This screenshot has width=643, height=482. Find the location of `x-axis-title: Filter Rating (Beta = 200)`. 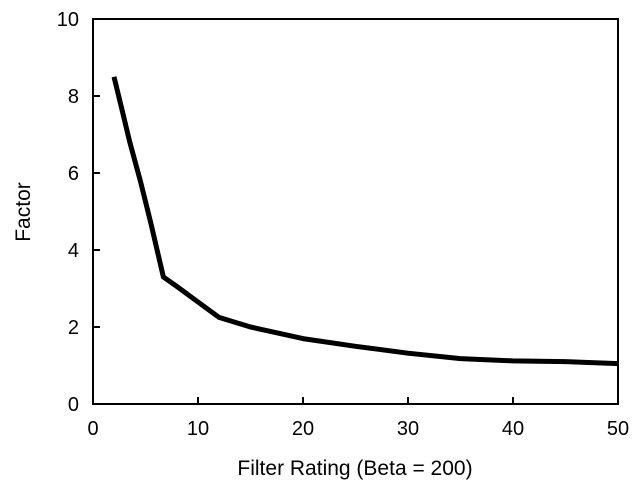

x-axis-title: Filter Rating (Beta = 200) is located at coordinates (354, 468).